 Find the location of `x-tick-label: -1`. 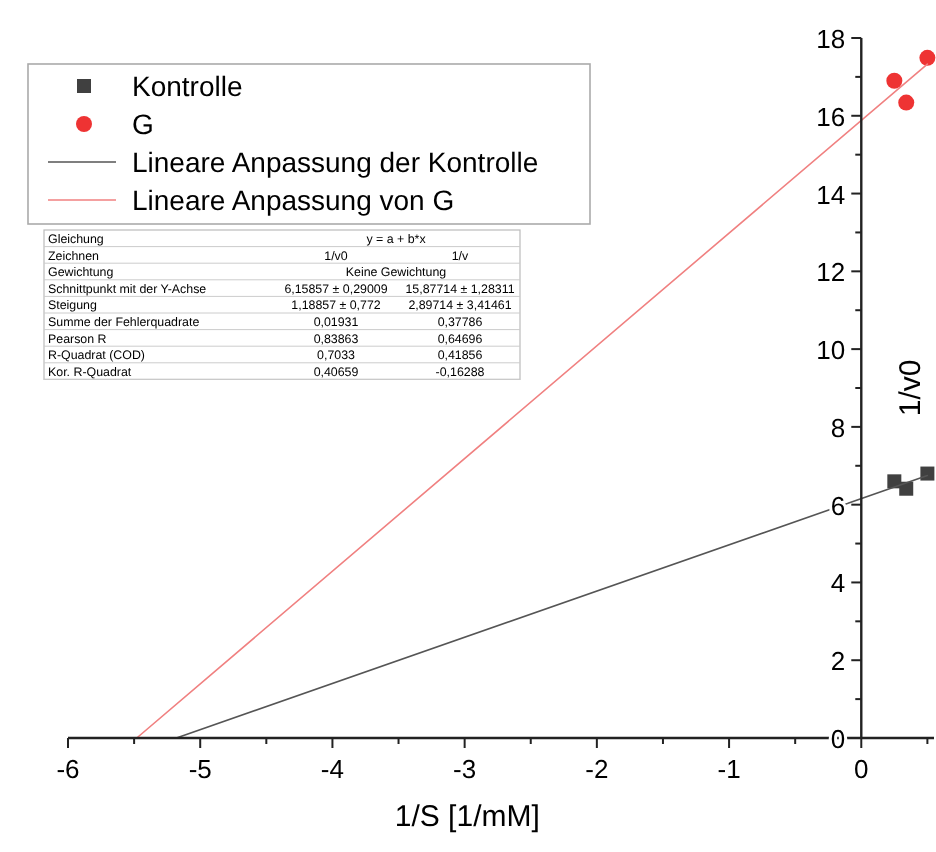

x-tick-label: -1 is located at coordinates (729, 769).